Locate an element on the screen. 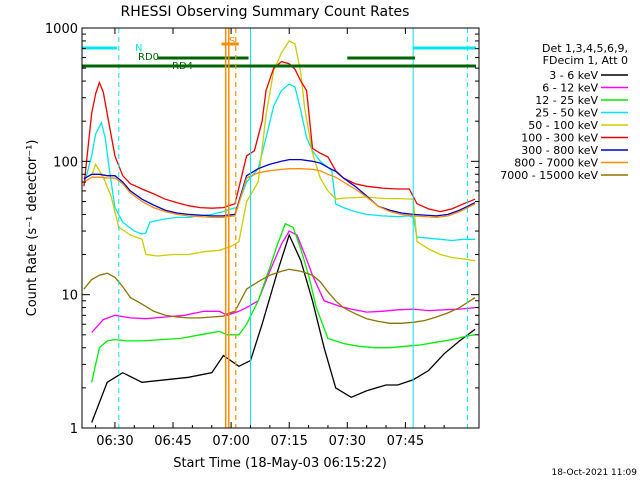  rd0-label: RD0 is located at coordinates (148, 57).